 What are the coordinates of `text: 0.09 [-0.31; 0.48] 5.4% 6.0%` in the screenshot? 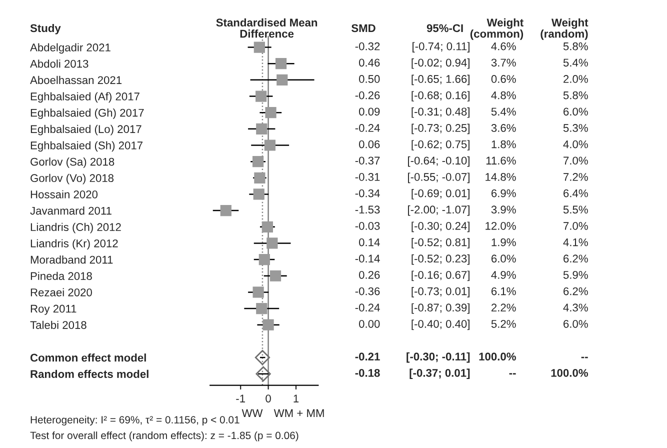 It's located at (473, 112).